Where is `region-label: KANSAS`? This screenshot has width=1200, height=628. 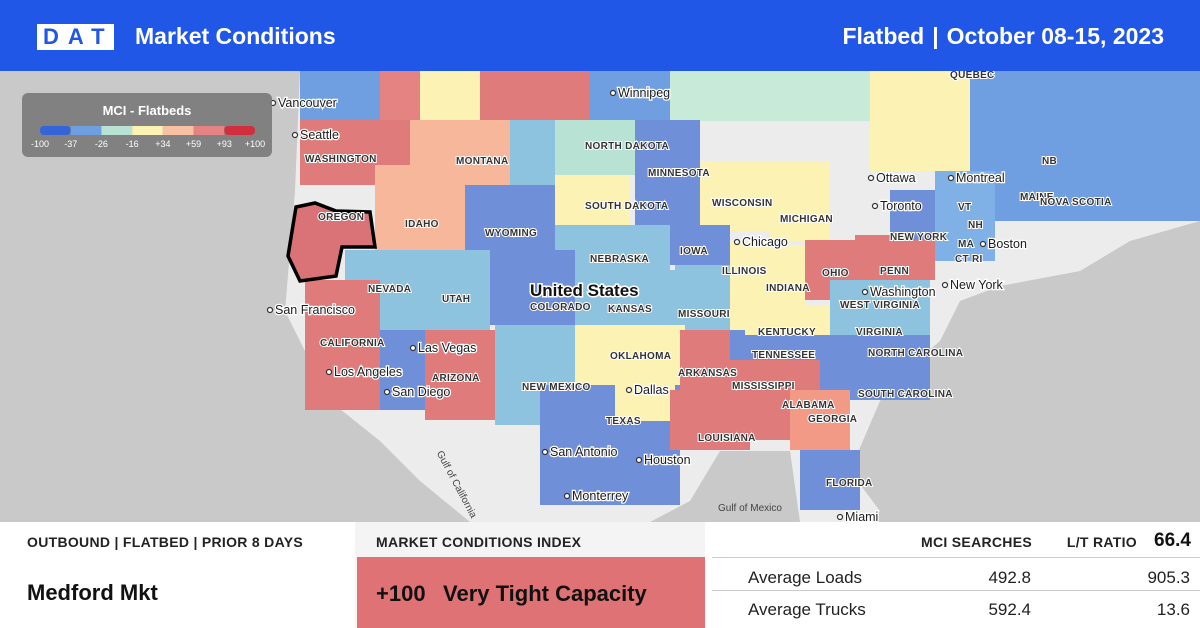 region-label: KANSAS is located at coordinates (630, 309).